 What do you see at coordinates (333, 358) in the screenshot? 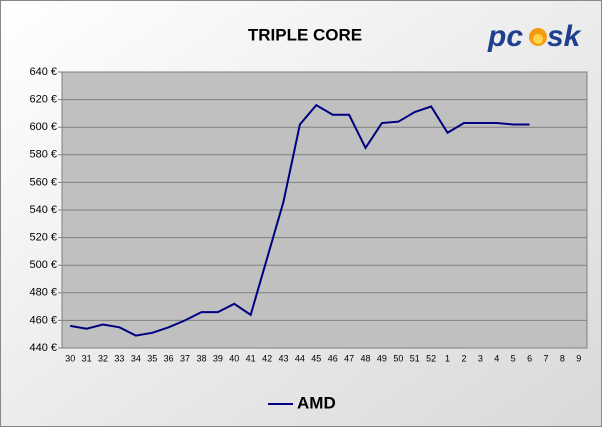
I see `x-tick-label: 46` at bounding box center [333, 358].